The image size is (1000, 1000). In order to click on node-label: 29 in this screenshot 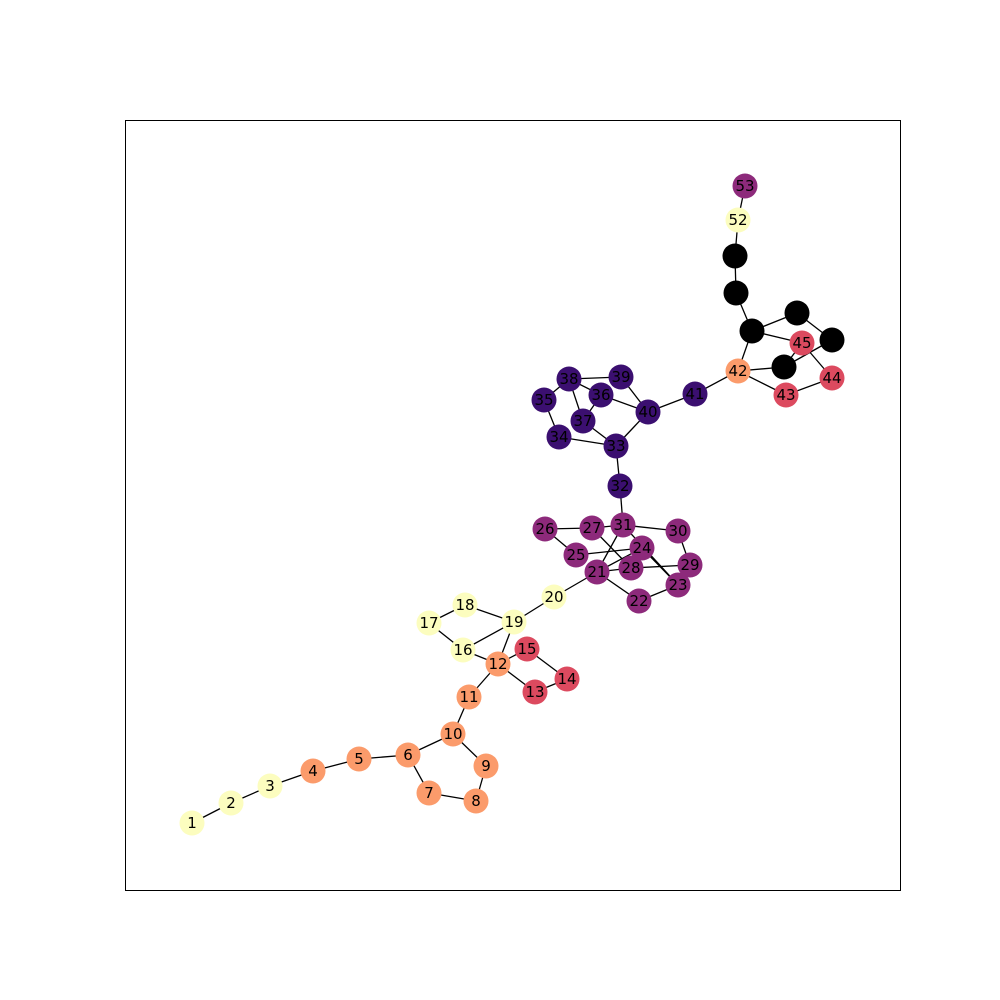, I will do `click(689, 565)`.